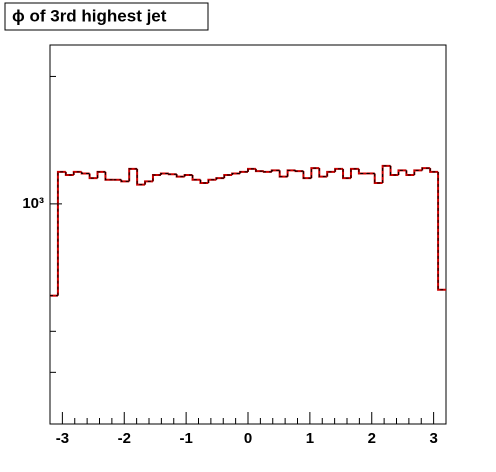 The height and width of the screenshot is (472, 496). Describe the element at coordinates (372, 438) in the screenshot. I see `x-tick-label: 2` at that location.